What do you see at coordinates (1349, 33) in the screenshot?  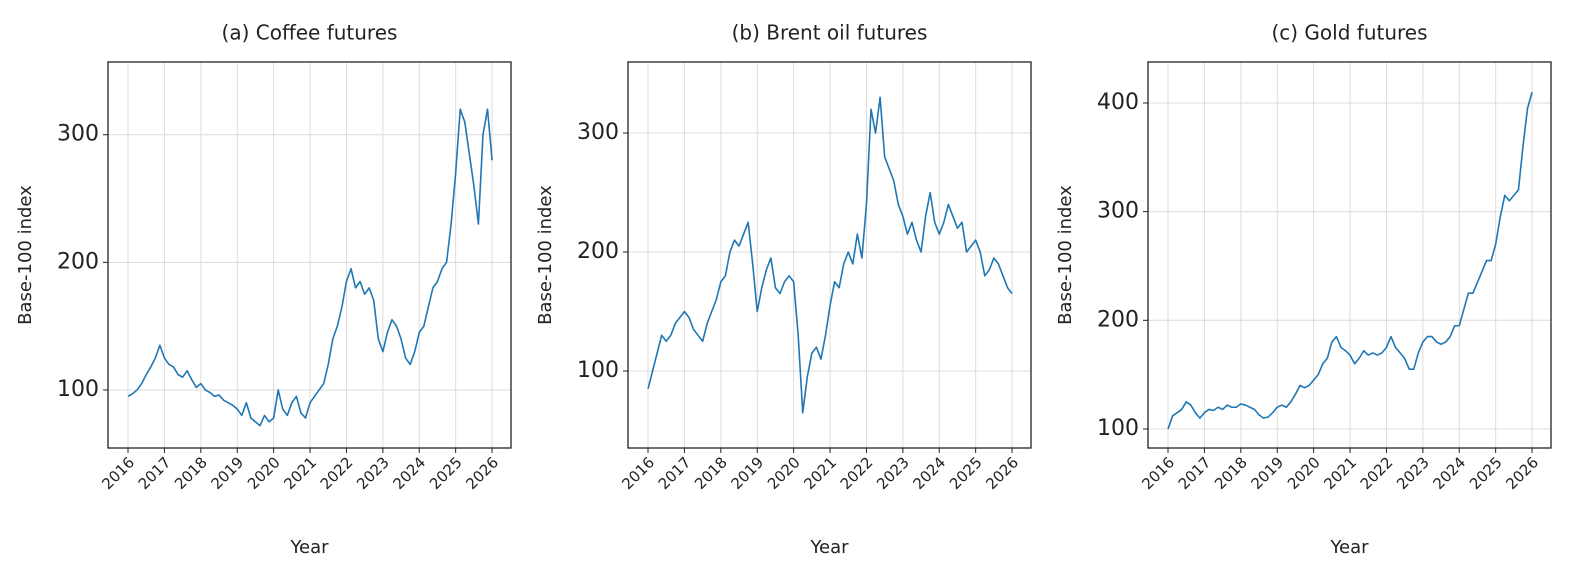 I see `chart-title: (c) Gold futures` at bounding box center [1349, 33].